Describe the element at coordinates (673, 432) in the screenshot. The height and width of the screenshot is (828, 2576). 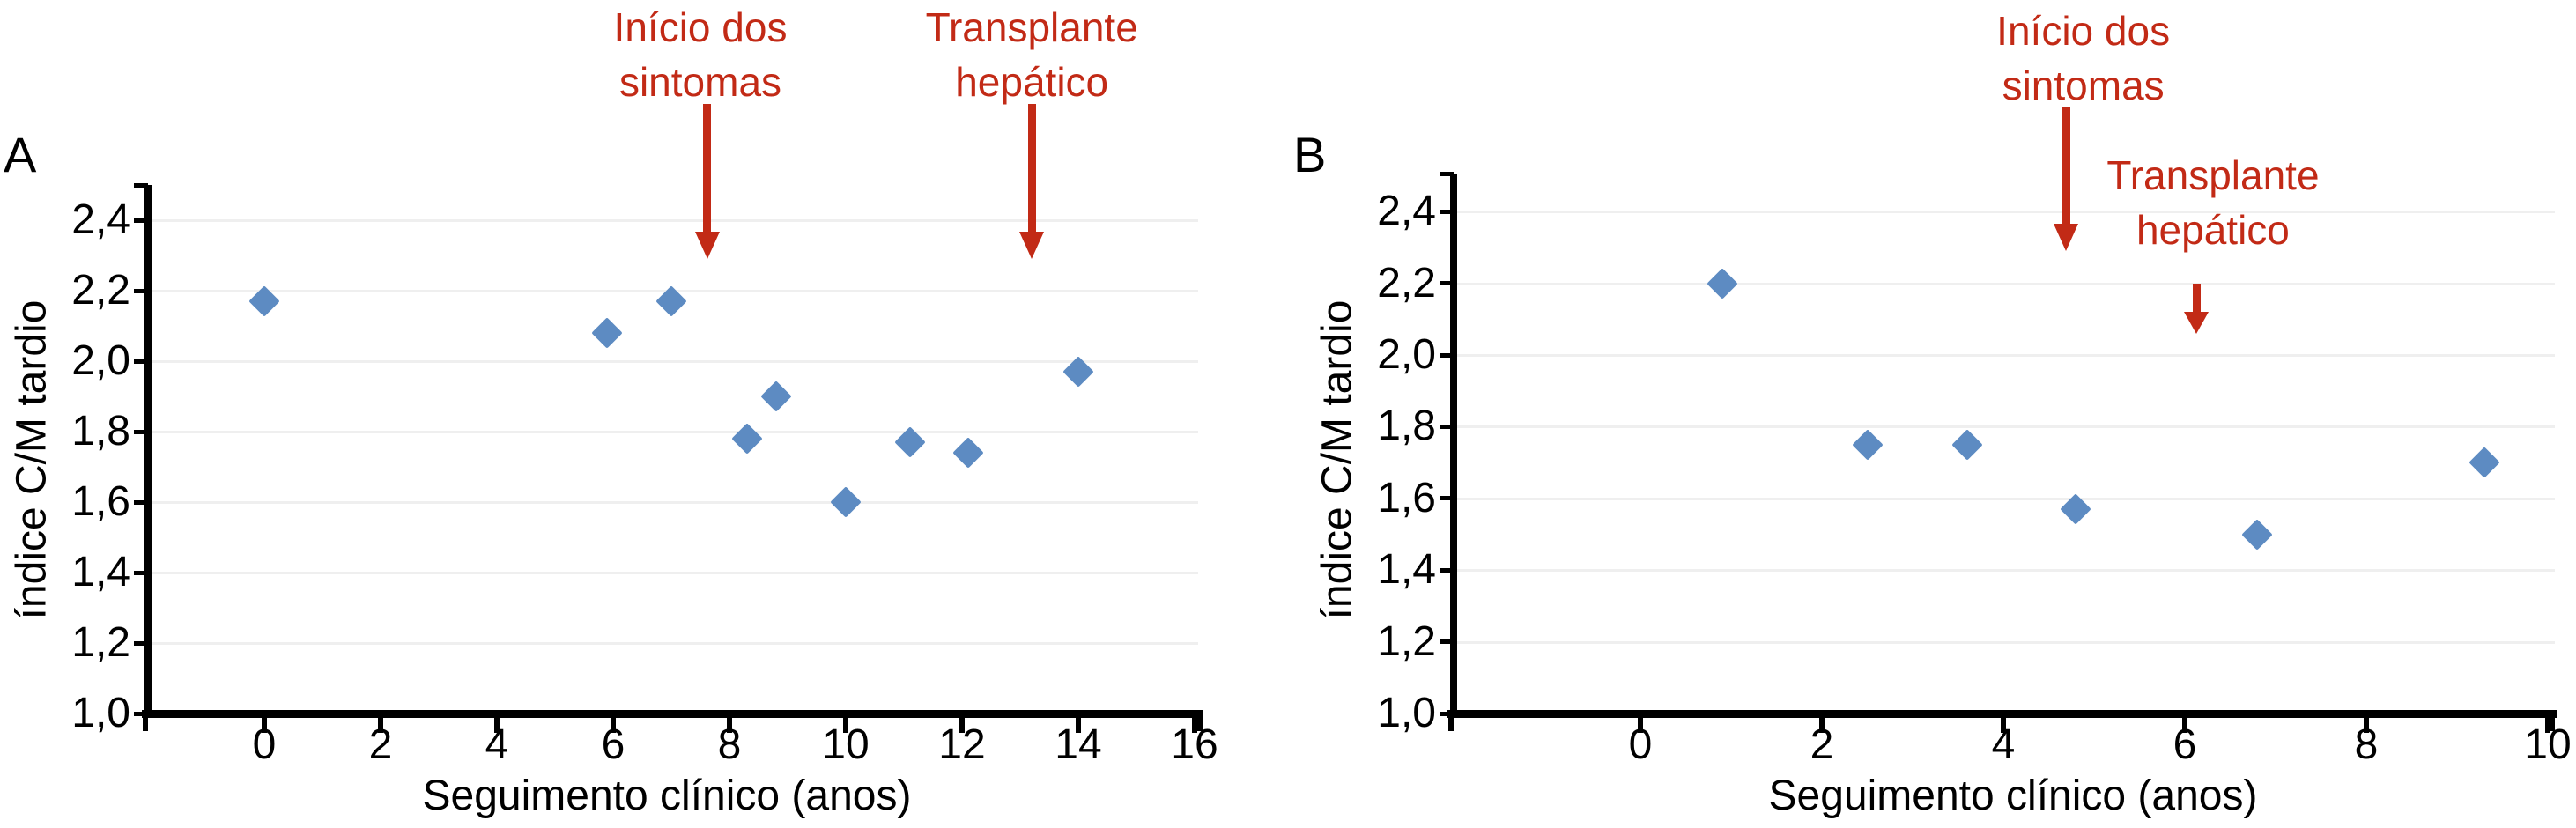
I see `gridline-y-1,8` at that location.